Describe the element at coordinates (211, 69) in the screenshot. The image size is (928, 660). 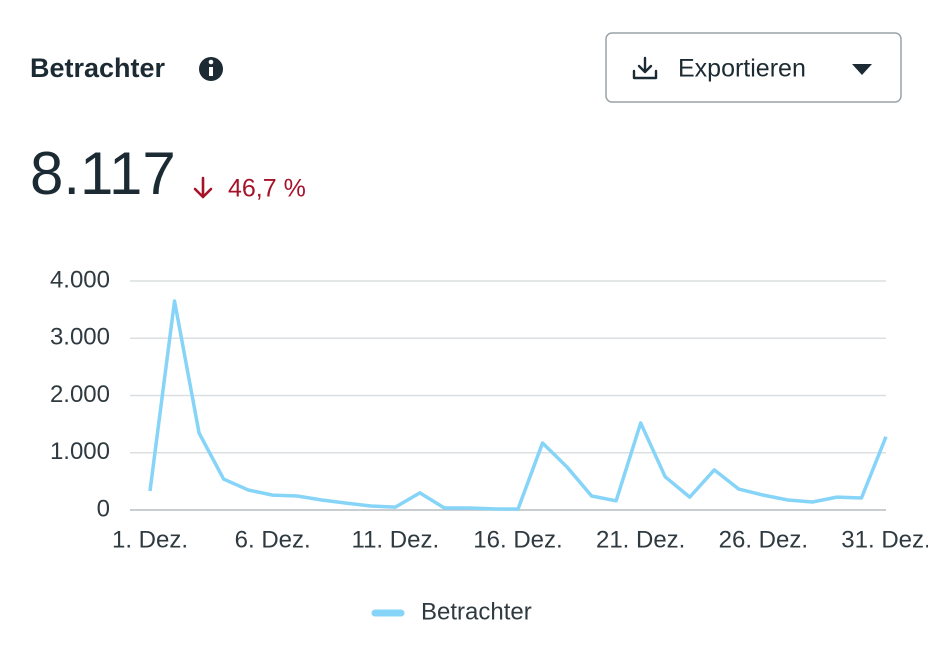
I see `info-icon` at that location.